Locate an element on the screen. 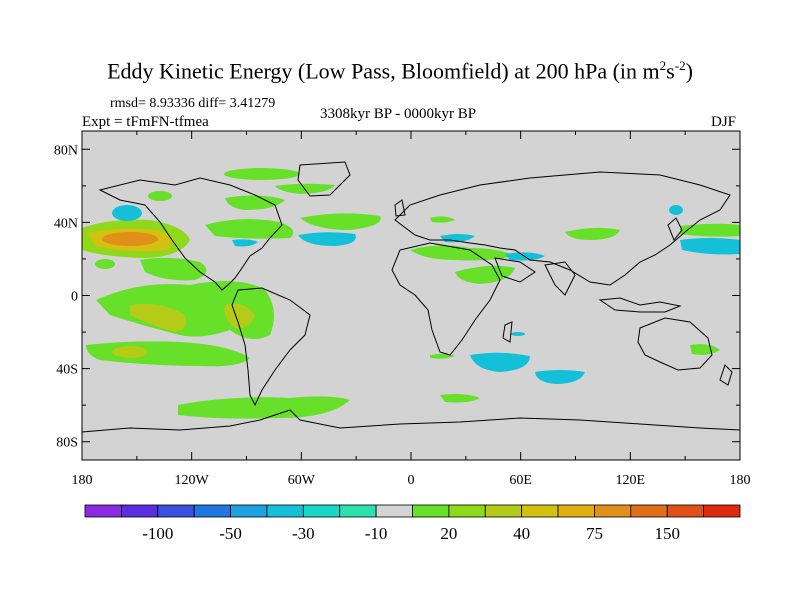  stats-label: rmsd= 8.93336 diff= 3.41279 is located at coordinates (193, 103).